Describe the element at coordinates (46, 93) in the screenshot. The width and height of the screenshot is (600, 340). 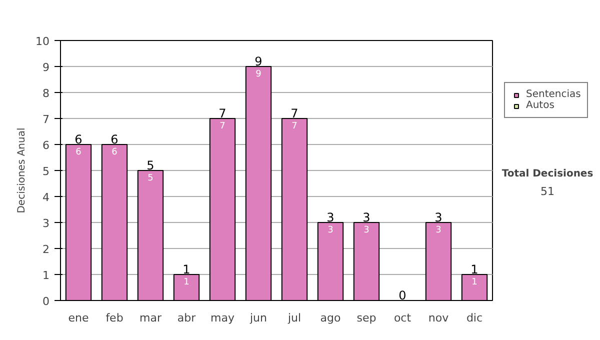
I see `y-tick-label: 8` at that location.